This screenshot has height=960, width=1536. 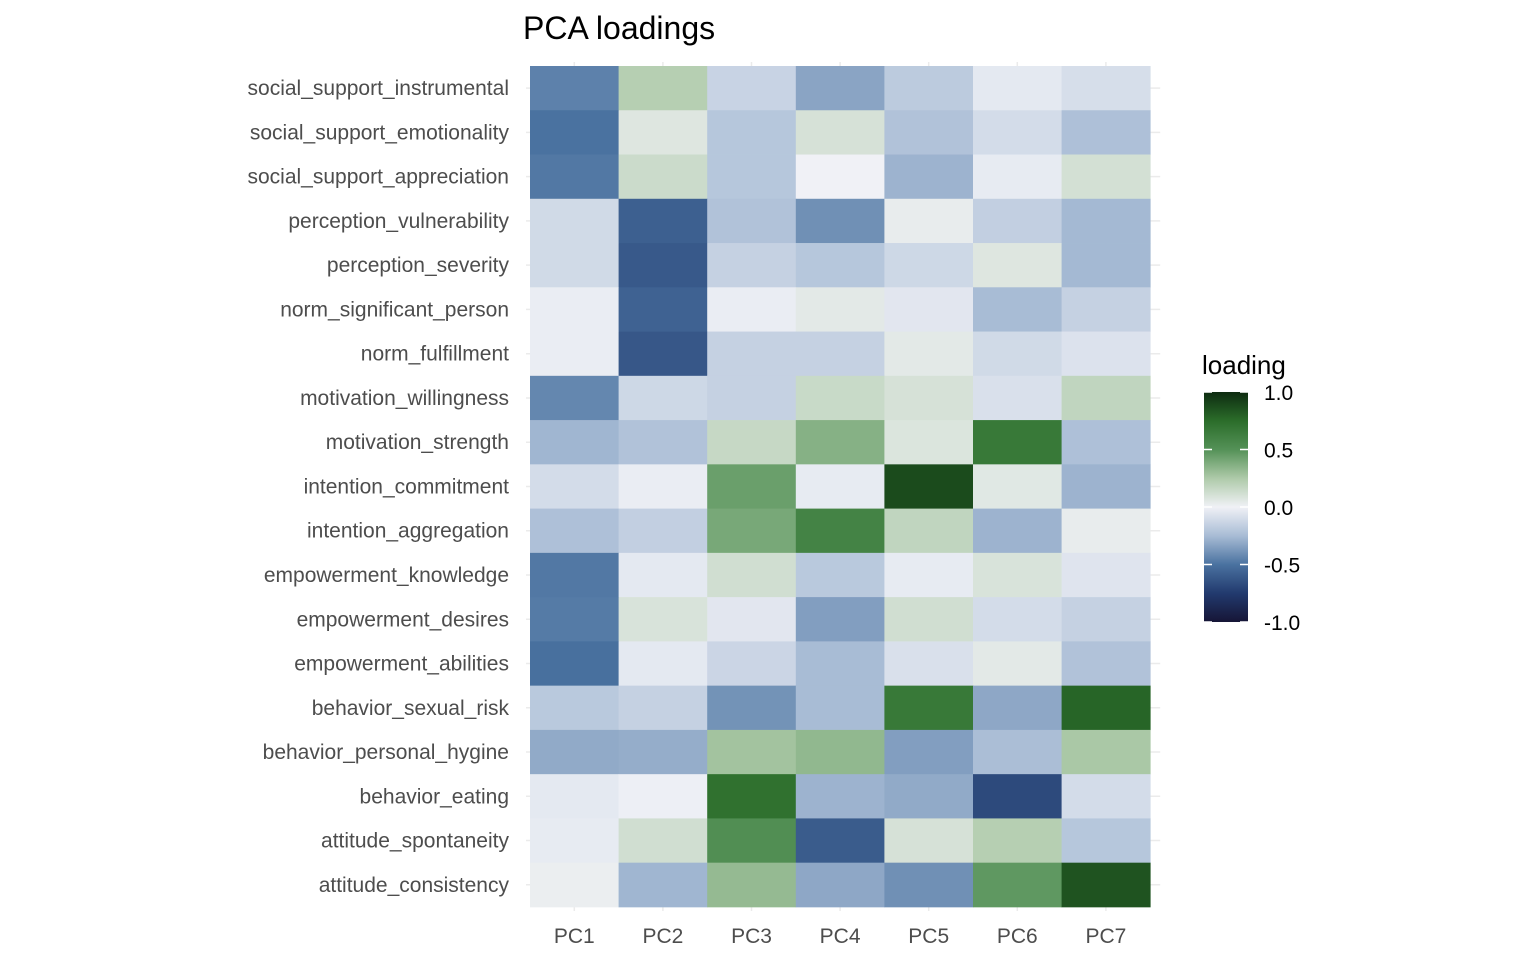 I want to click on colorbar-title: loading, so click(x=1244, y=365).